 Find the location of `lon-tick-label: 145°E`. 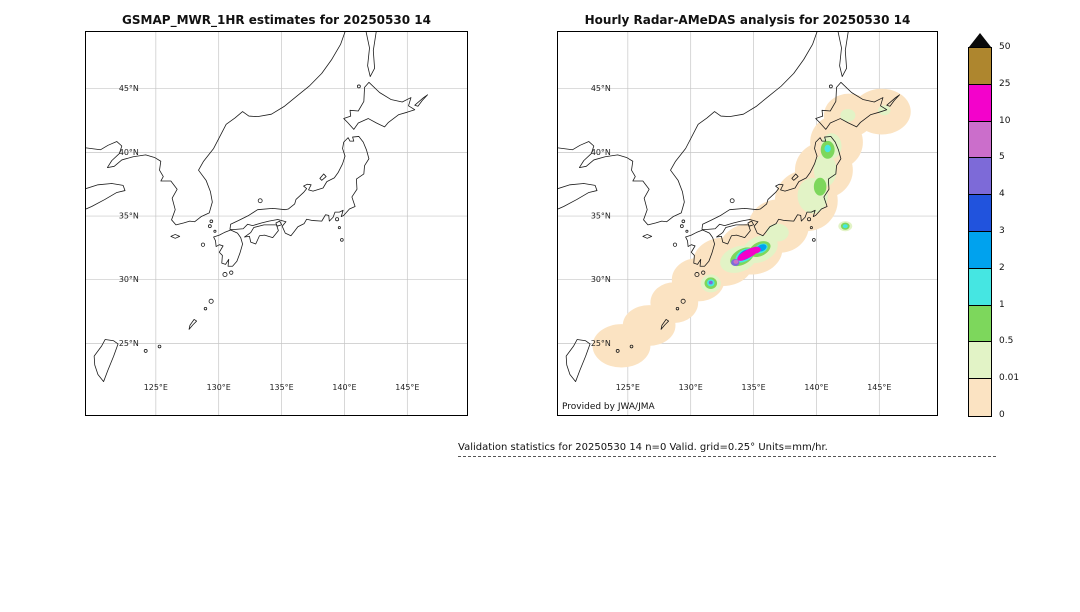

lon-tick-label: 145°E is located at coordinates (879, 387).